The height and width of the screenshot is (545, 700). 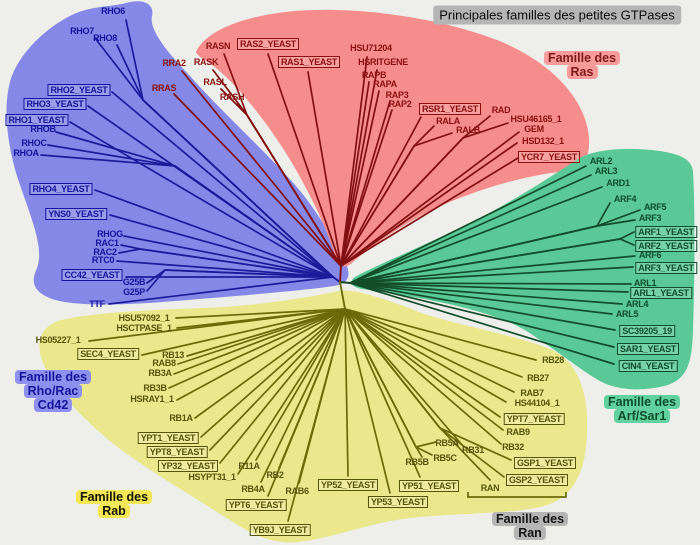 What do you see at coordinates (371, 48) in the screenshot?
I see `taxon-label-hsu71204: HSU71204` at bounding box center [371, 48].